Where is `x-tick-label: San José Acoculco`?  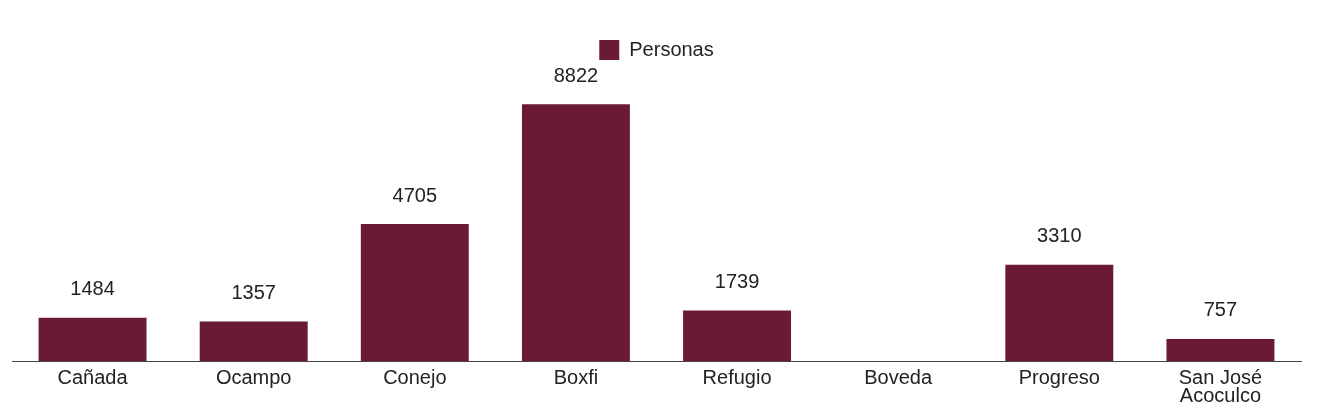
x-tick-label: San José Acoculco is located at coordinates (1220, 385).